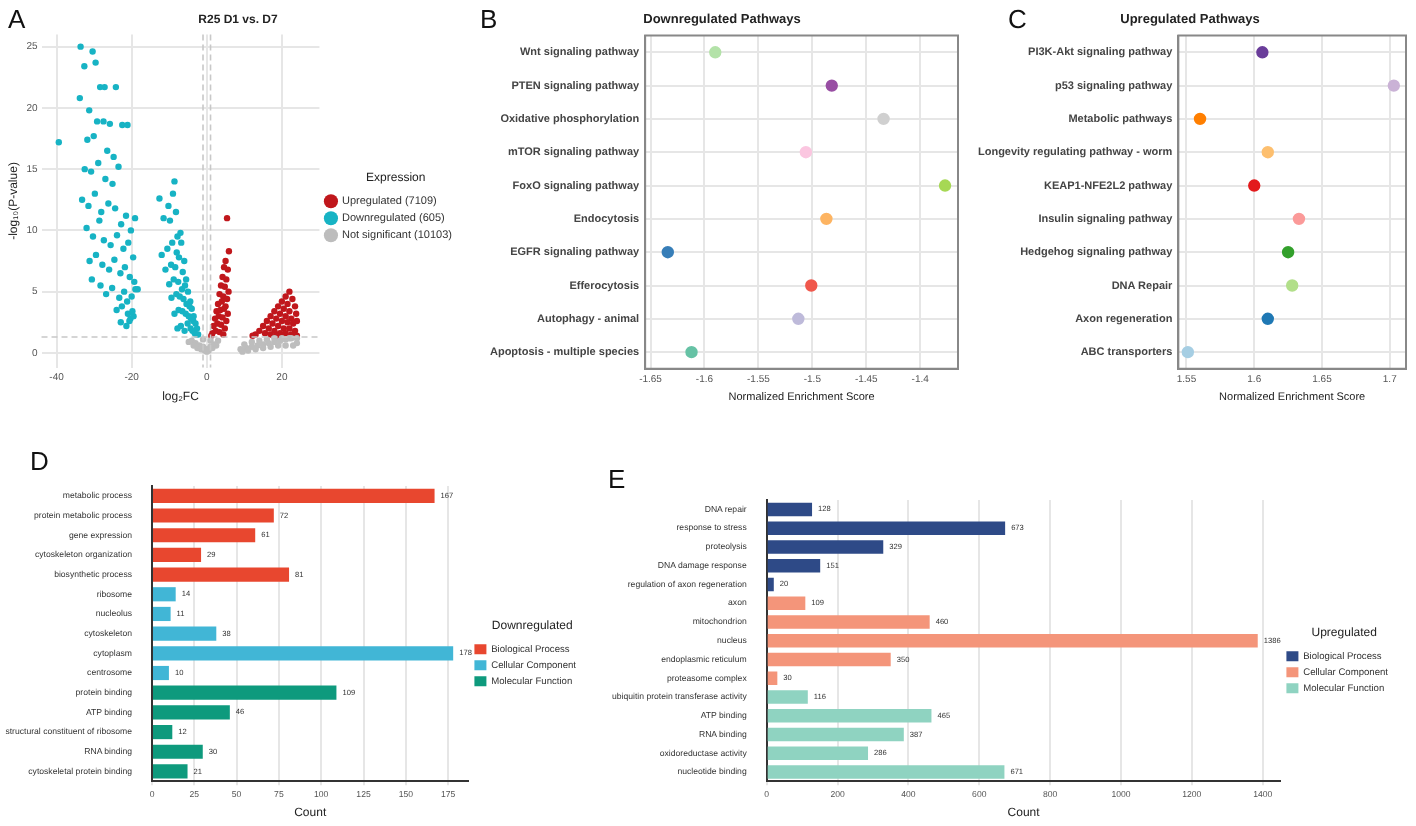 The height and width of the screenshot is (826, 1416). What do you see at coordinates (617, 479) in the screenshot?
I see `text: E` at bounding box center [617, 479].